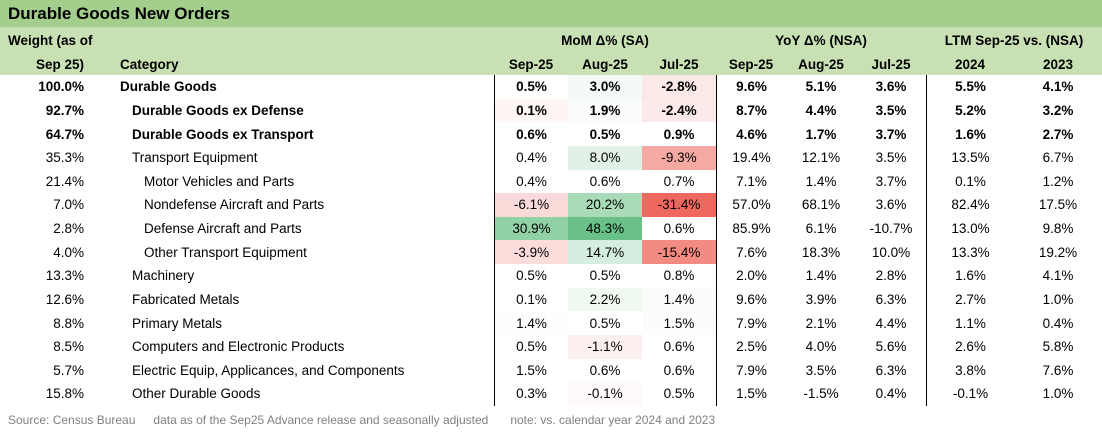  Describe the element at coordinates (891, 394) in the screenshot. I see `yoy-jul-25-value: 0.4%` at that location.